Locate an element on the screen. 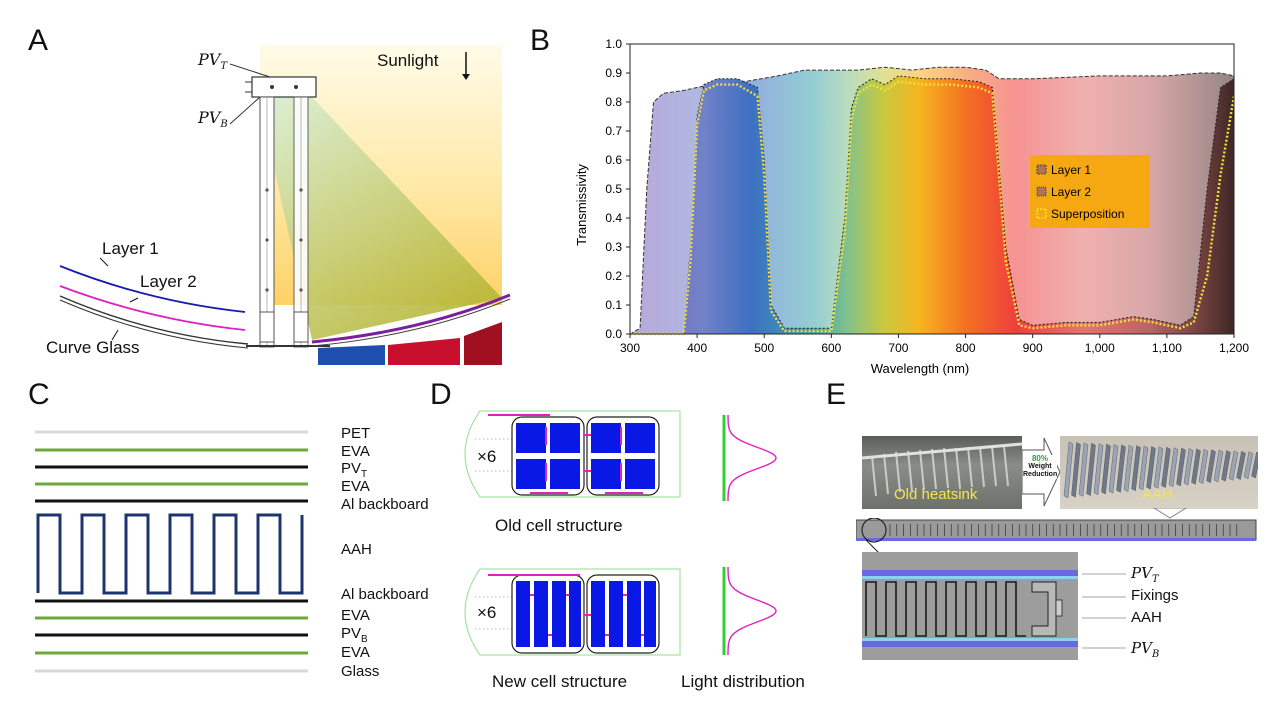 This screenshot has width=1269, height=709. layer-pv-b: PVB is located at coordinates (354, 635).